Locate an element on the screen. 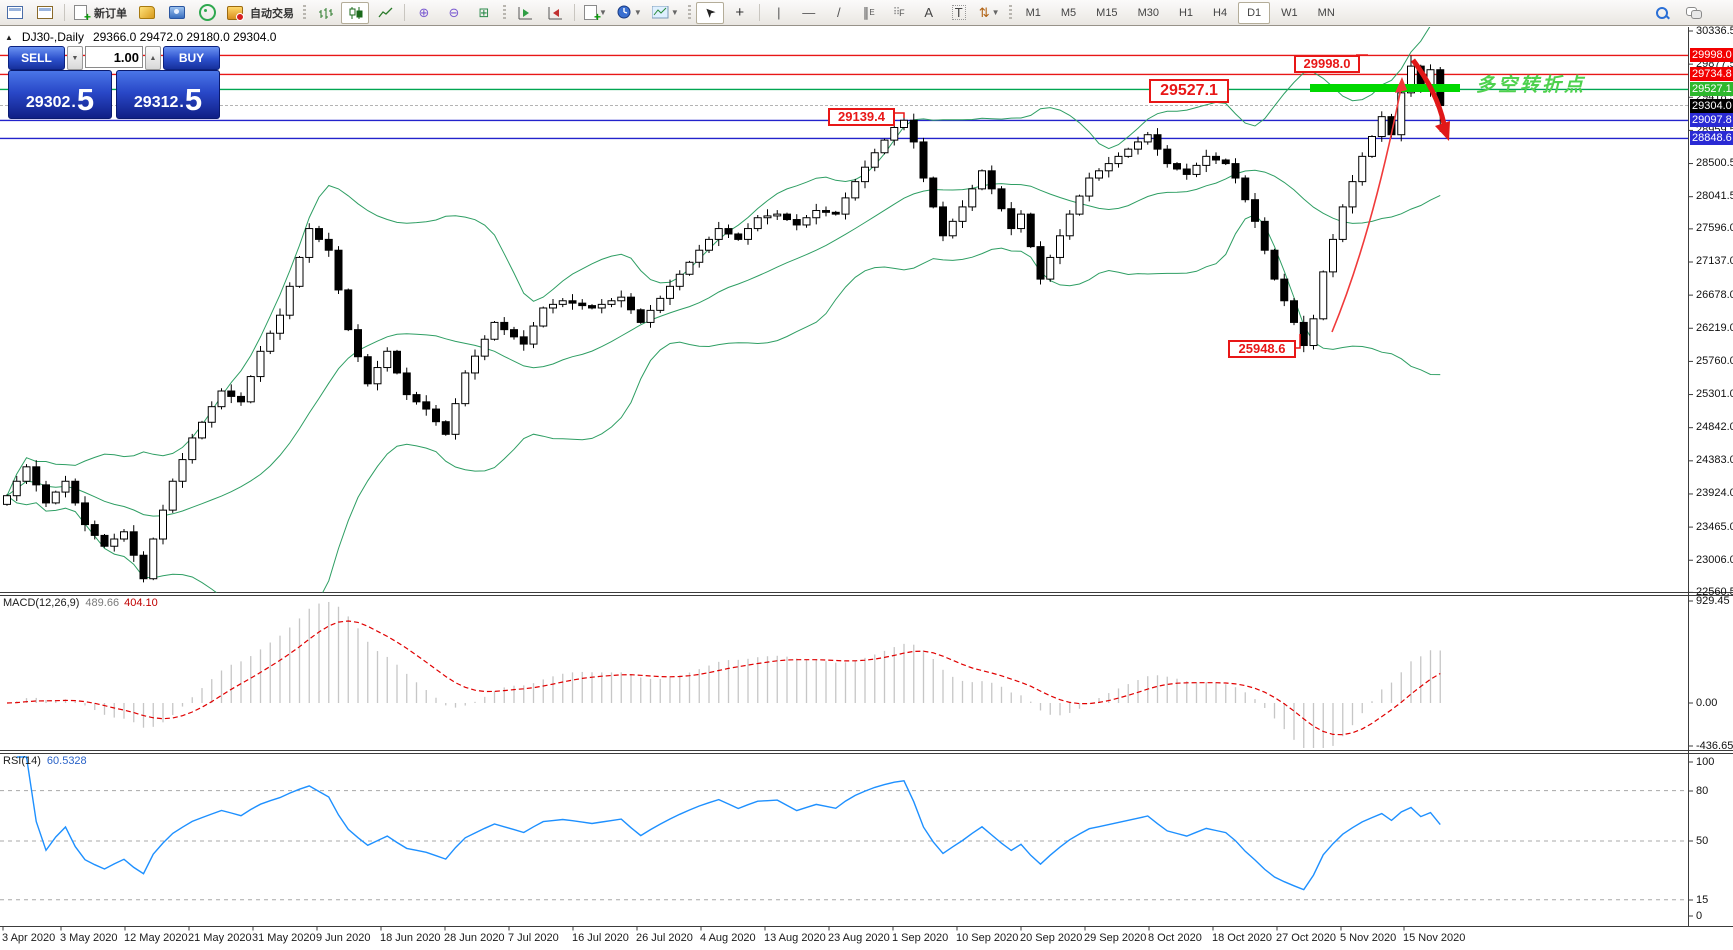 This screenshot has height=950, width=1733. signals-icon is located at coordinates (207, 13).